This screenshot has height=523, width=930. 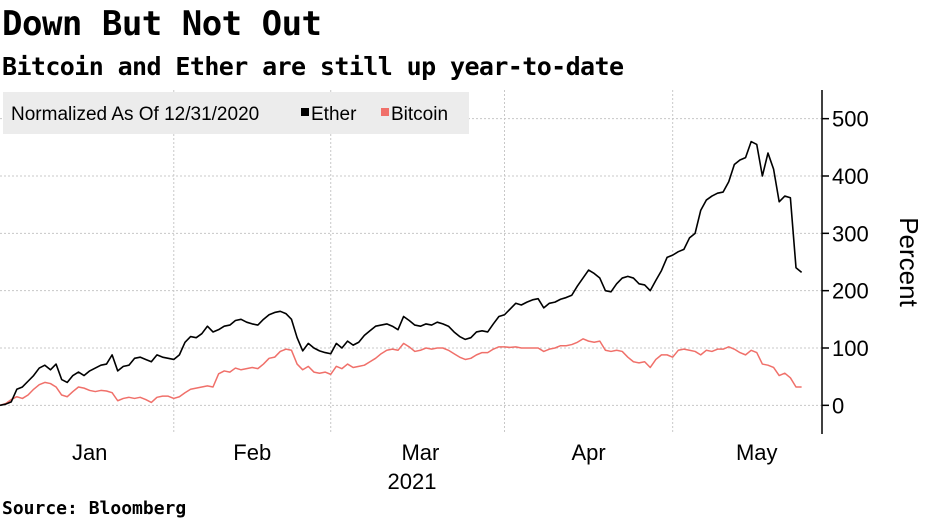 I want to click on y-tick-label-100: 100, so click(x=850, y=348).